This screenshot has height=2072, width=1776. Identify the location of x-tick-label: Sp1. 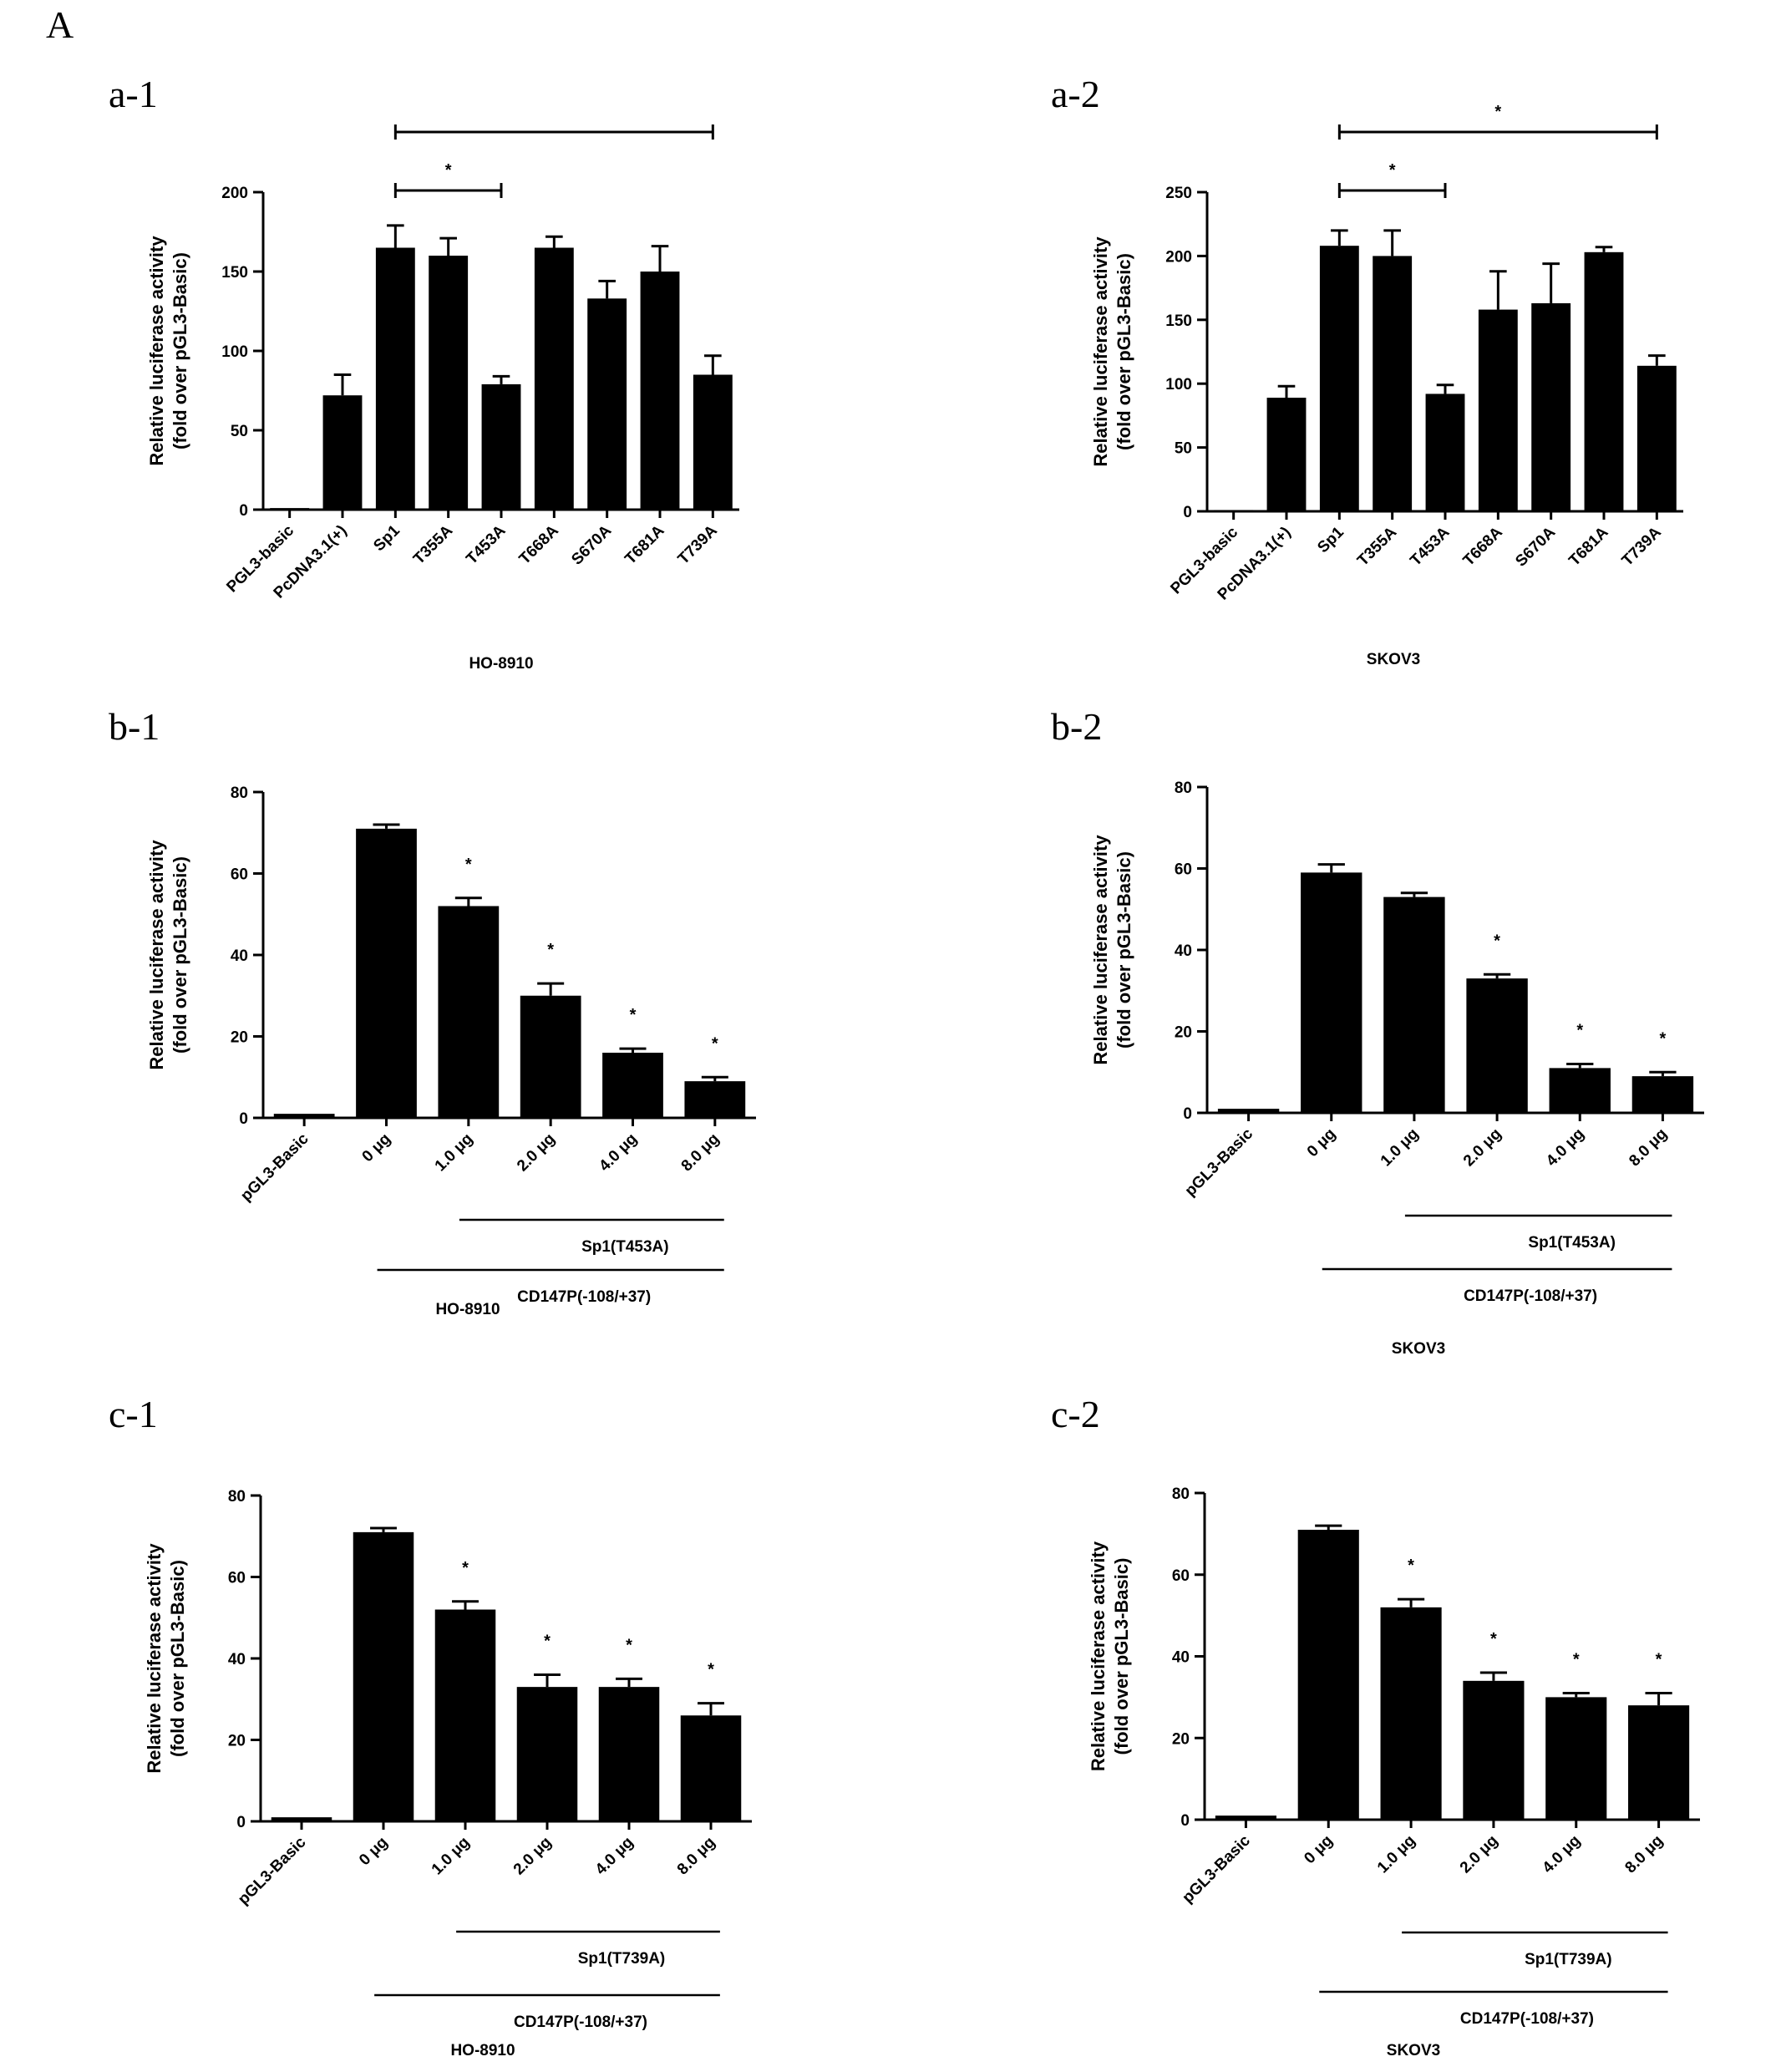
(386, 538).